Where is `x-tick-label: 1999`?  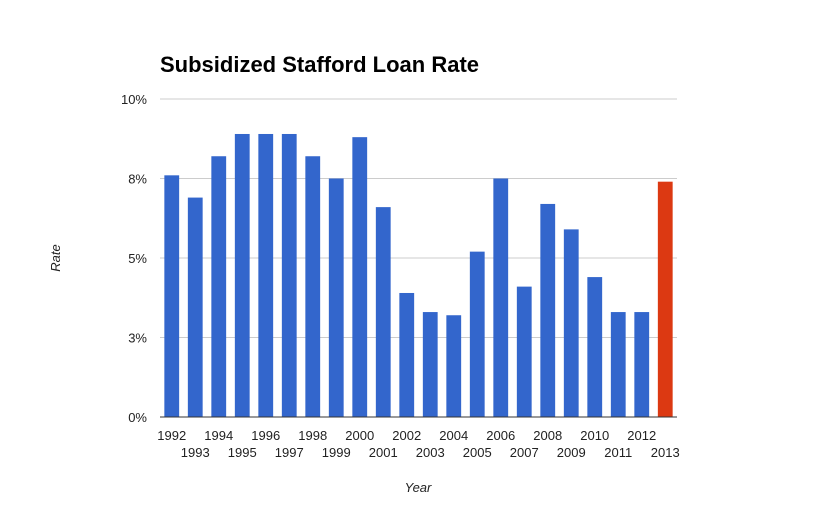 x-tick-label: 1999 is located at coordinates (336, 452).